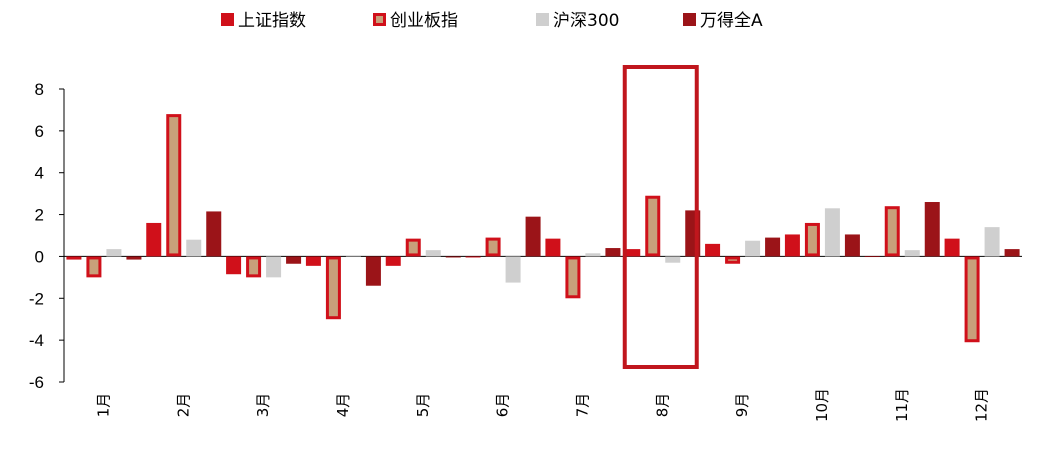  What do you see at coordinates (36, 298) in the screenshot?
I see `y-tick-label: -2` at bounding box center [36, 298].